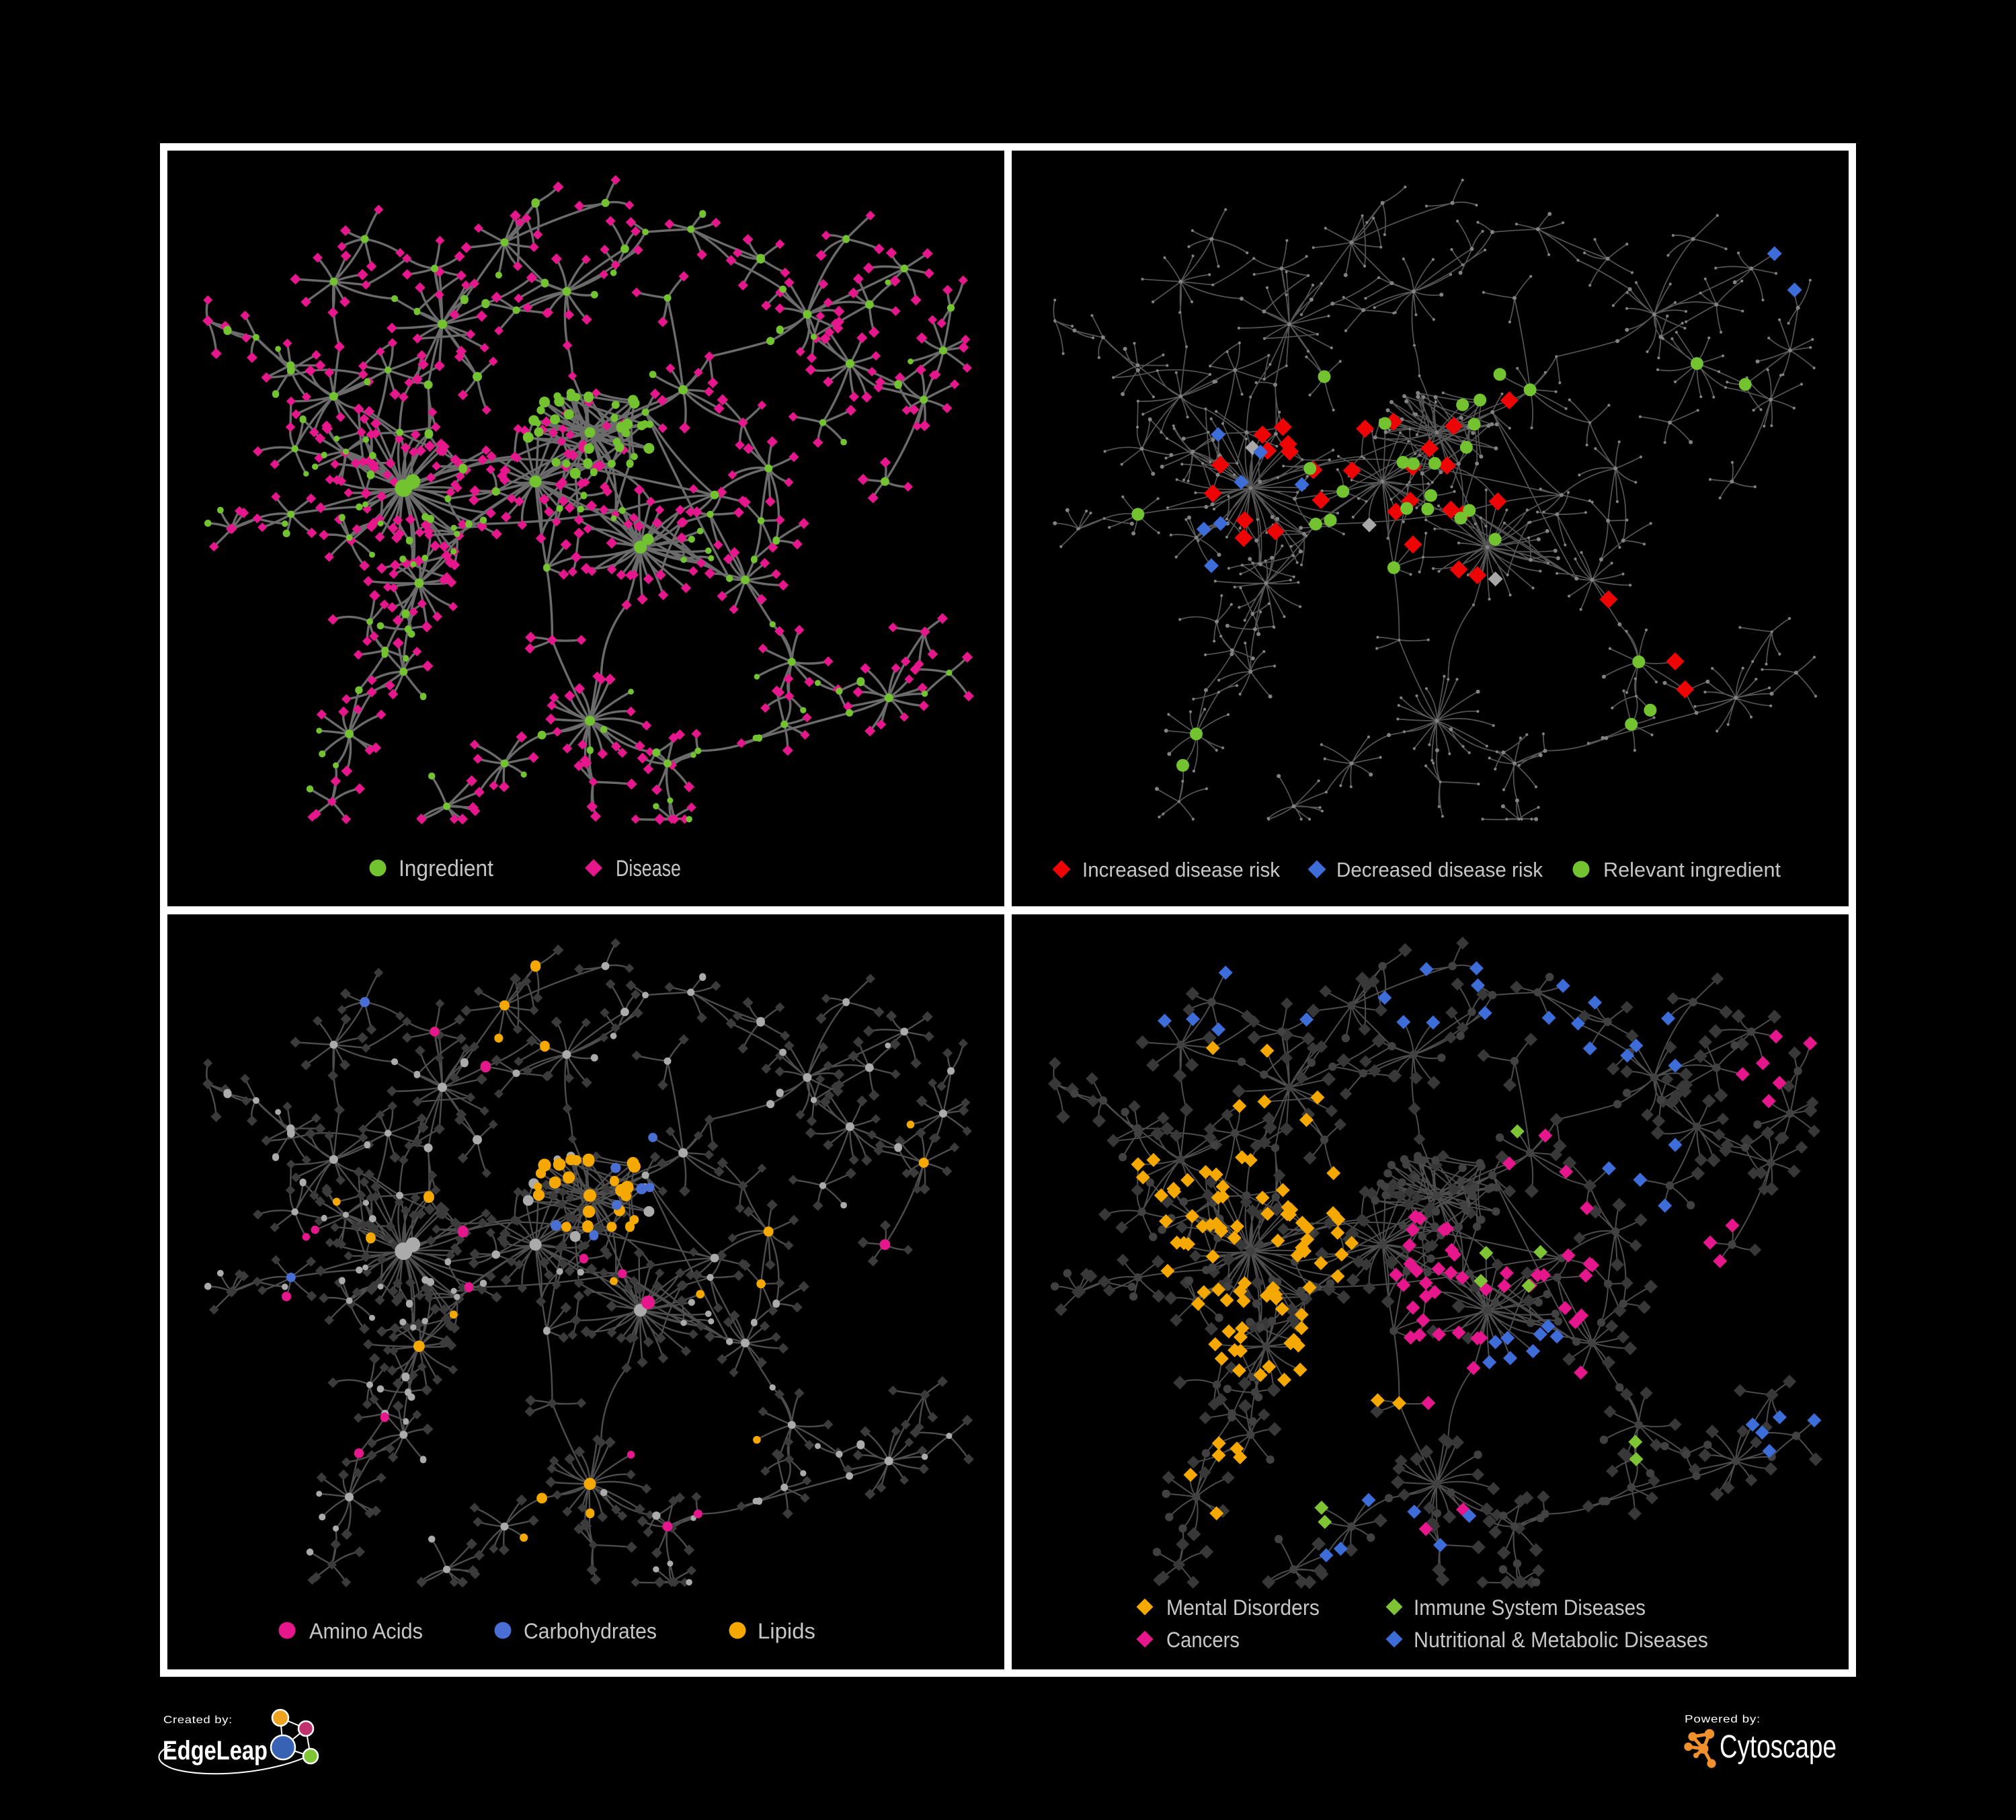  Describe the element at coordinates (1243, 1607) in the screenshot. I see `svg-text: Mental Disorders` at that location.